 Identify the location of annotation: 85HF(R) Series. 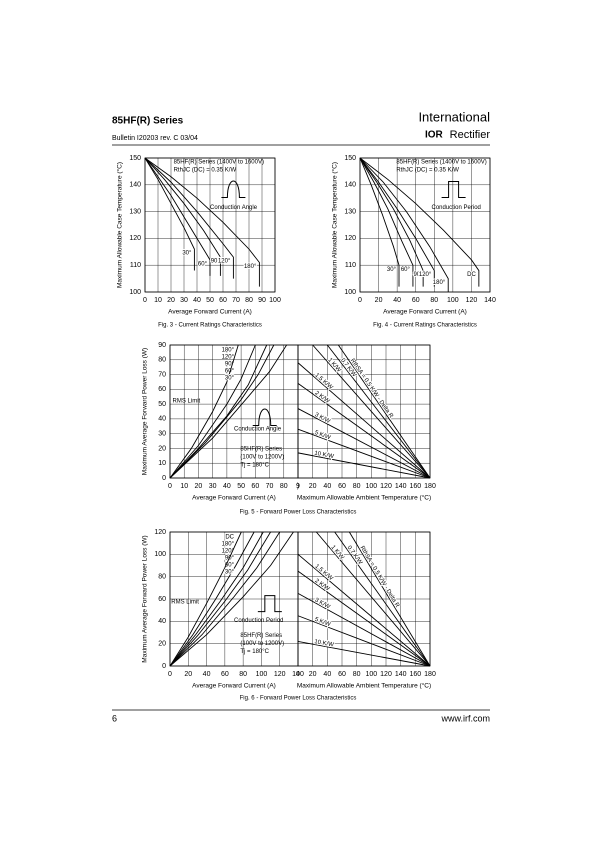
(261, 636).